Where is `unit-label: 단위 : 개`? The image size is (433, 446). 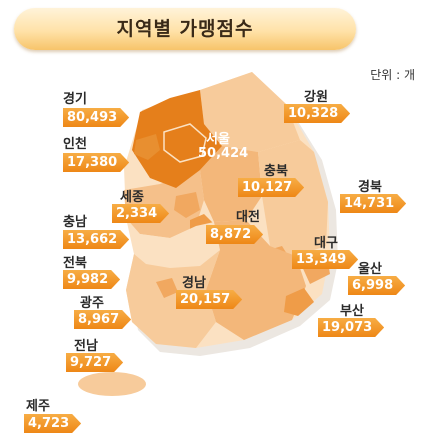 unit-label: 단위 : 개 is located at coordinates (392, 75).